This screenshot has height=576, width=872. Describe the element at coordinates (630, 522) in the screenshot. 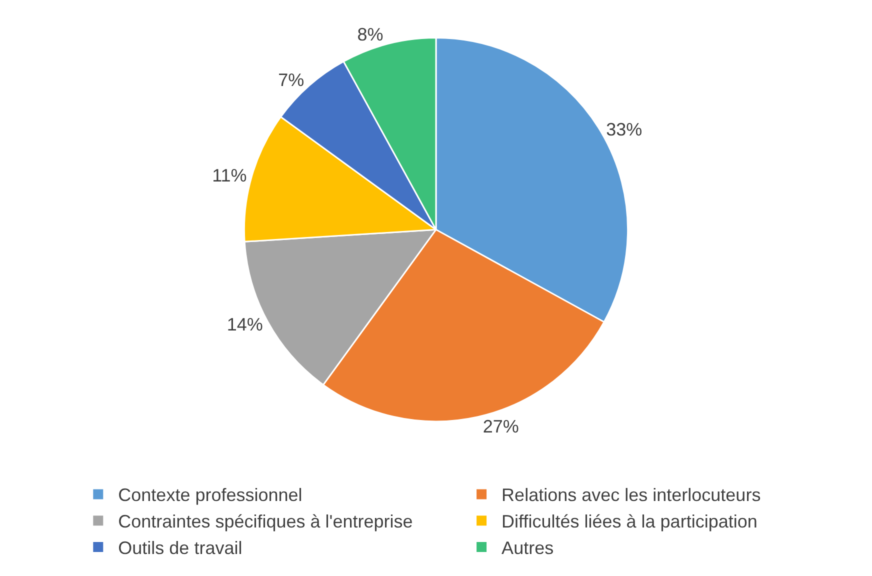

I see `legend-label: Difficultés liées à la participation` at that location.